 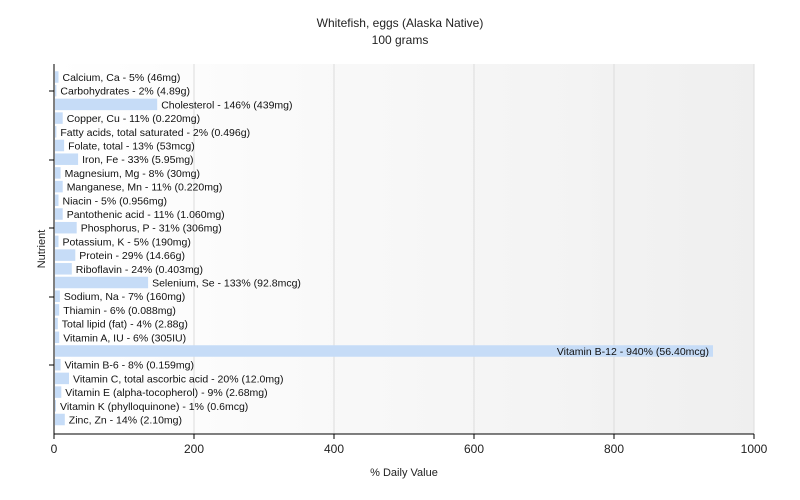 I want to click on x-axis-label: % Daily Value, so click(x=404, y=473).